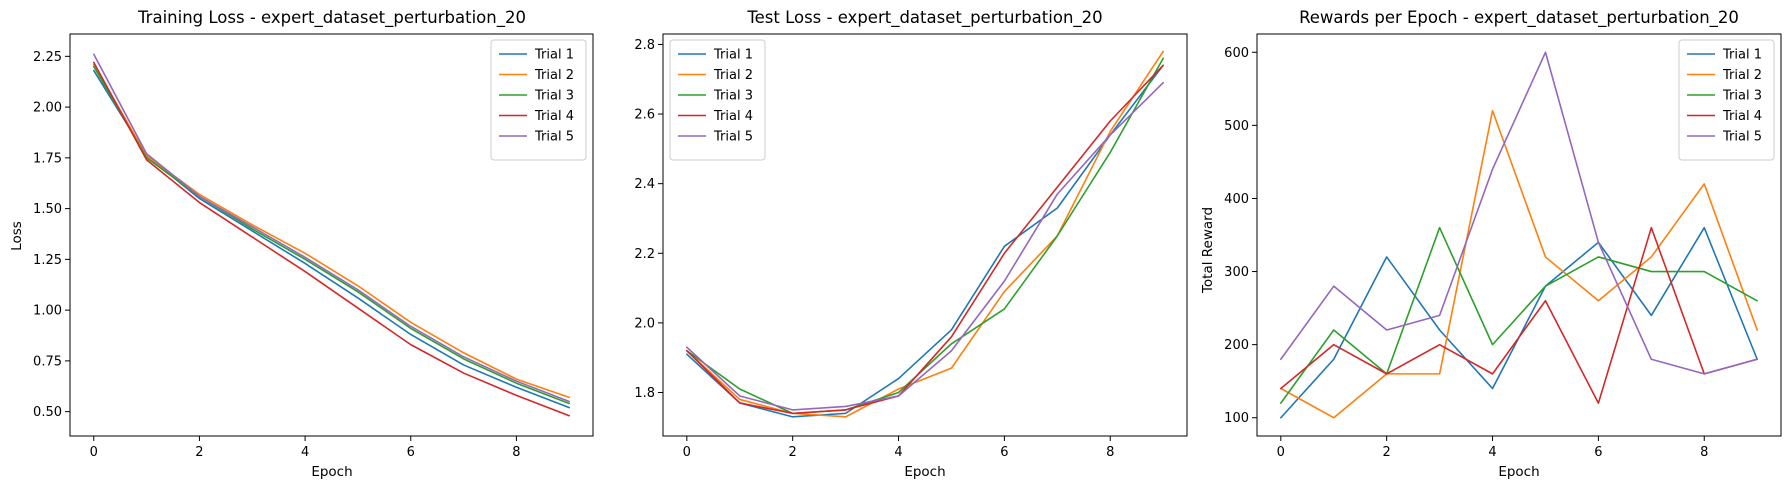 The image size is (1790, 490). Describe the element at coordinates (47, 361) in the screenshot. I see `y-tick-label: 0.75` at that location.